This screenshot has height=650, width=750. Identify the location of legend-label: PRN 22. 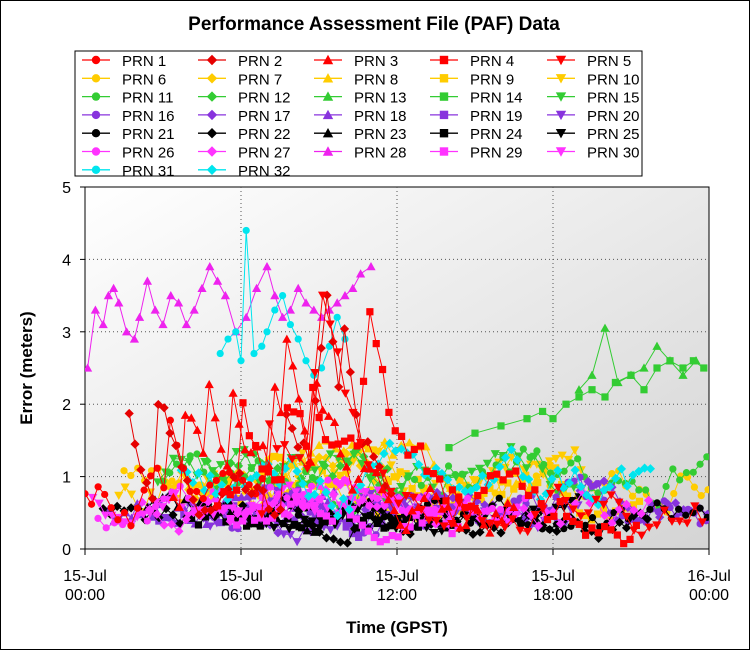
(264, 134).